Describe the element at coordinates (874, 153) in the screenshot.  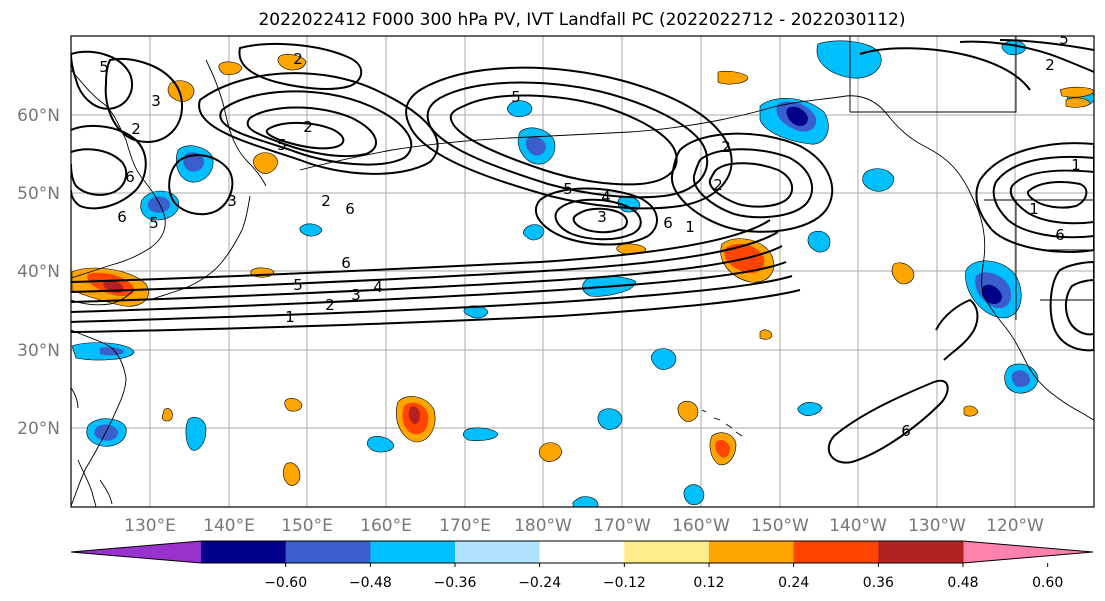
I see `alaska-coastline` at that location.